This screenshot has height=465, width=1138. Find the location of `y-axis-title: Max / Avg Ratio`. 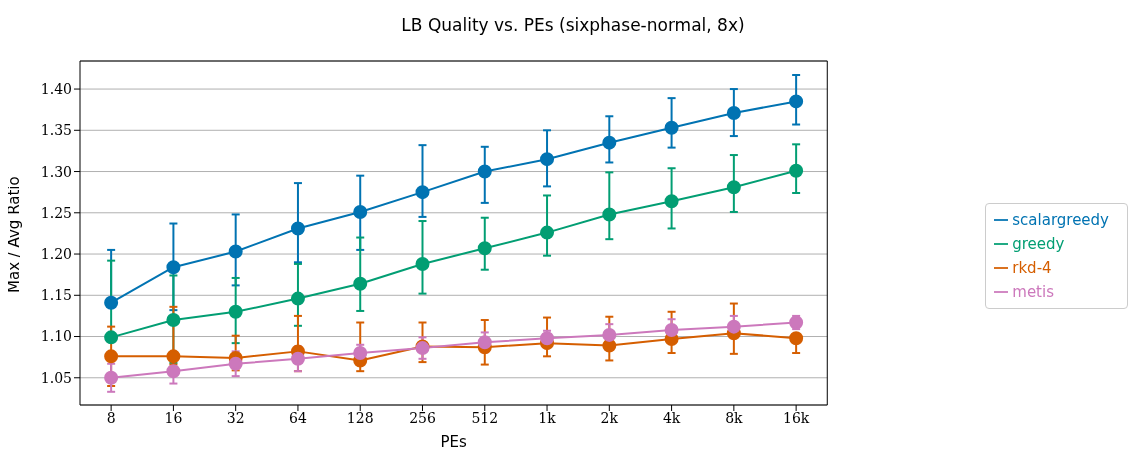

y-axis-title: Max / Avg Ratio is located at coordinates (14, 234).